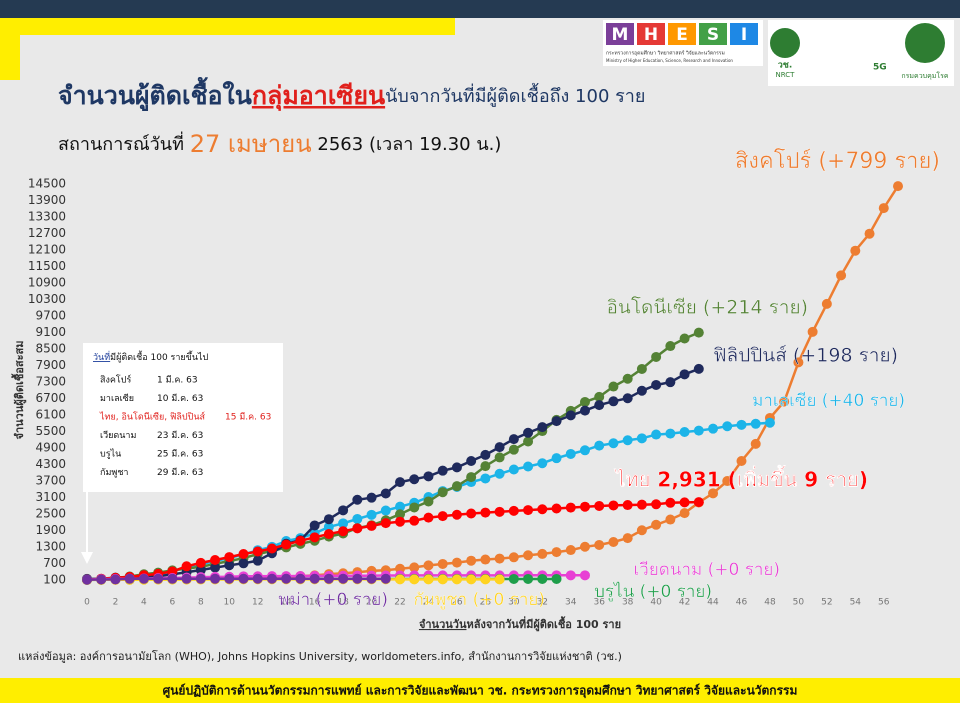 This screenshot has width=960, height=707. What do you see at coordinates (435, 144) in the screenshot?
I see `subtitle-part: (เวลา 19.30 น.)` at bounding box center [435, 144].